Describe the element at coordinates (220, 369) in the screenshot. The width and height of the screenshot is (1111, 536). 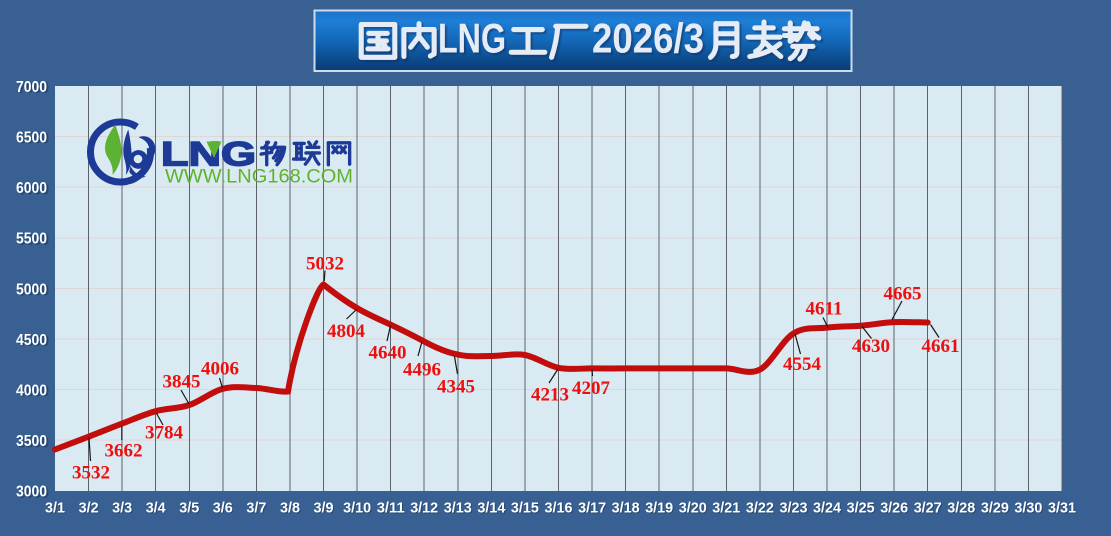
I see `svg-text: 4006` at that location.